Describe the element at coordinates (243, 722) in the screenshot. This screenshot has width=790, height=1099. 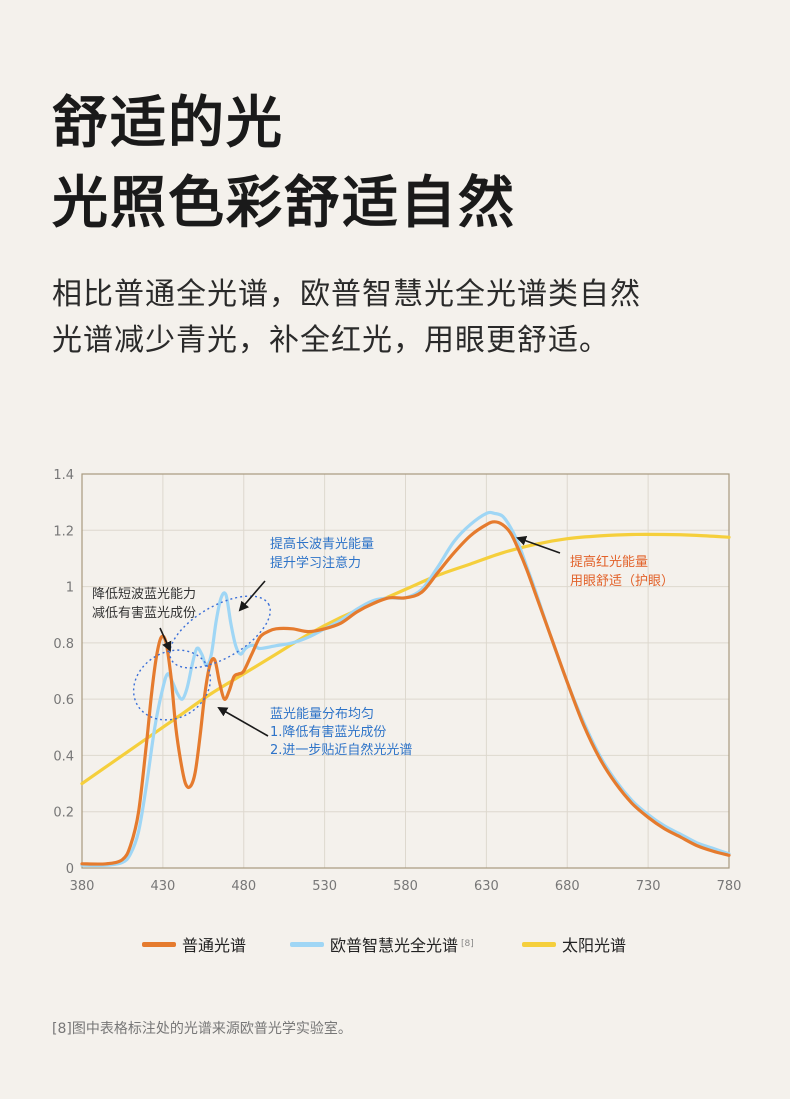
I see `annotation-arrow-uniform` at that location.